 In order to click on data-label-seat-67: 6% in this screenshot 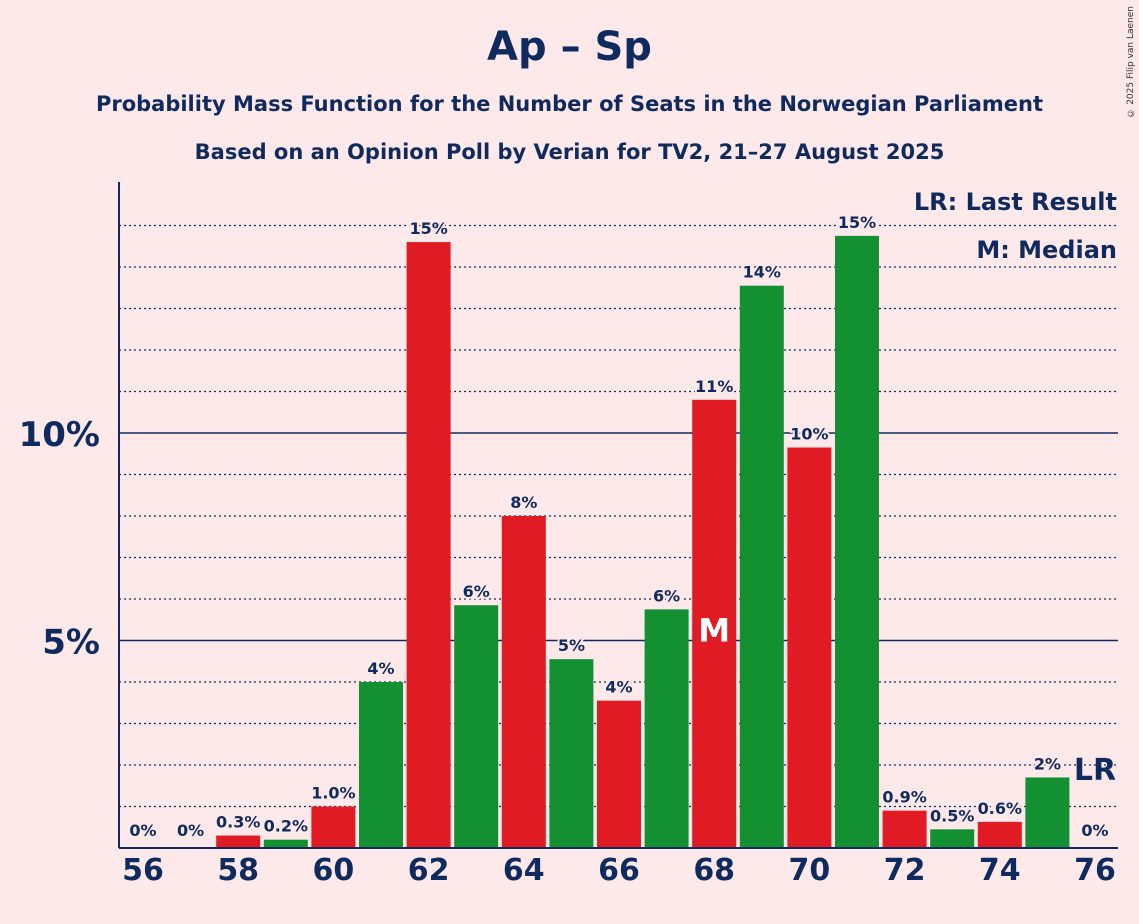, I will do `click(666, 595)`.